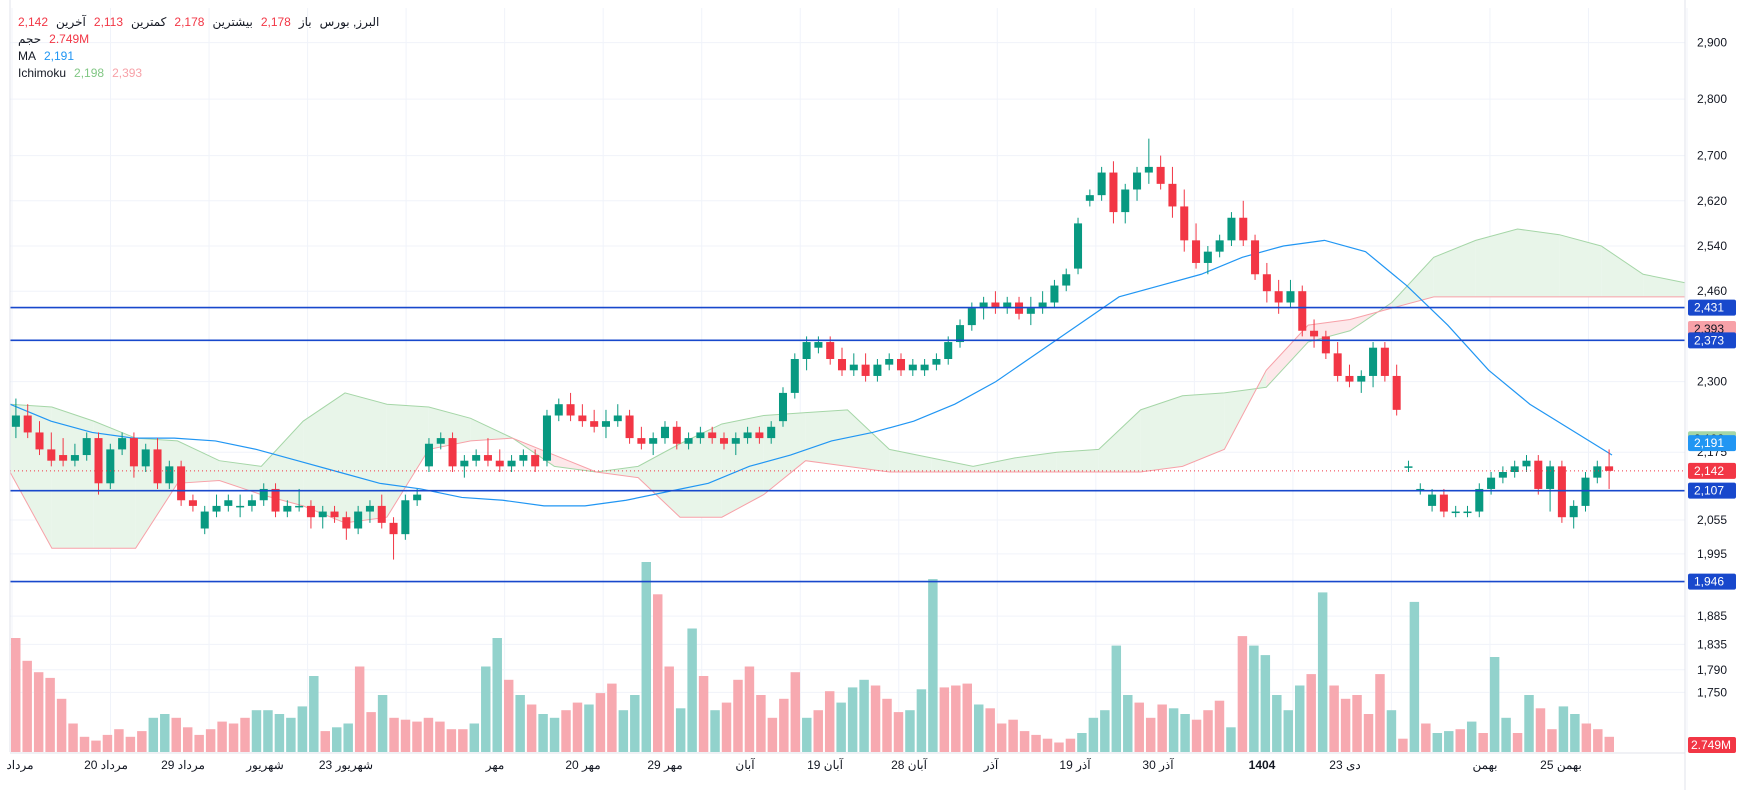 The image size is (1757, 790). What do you see at coordinates (264, 765) in the screenshot?
I see `x-axis-tick-label: شهریور` at bounding box center [264, 765].